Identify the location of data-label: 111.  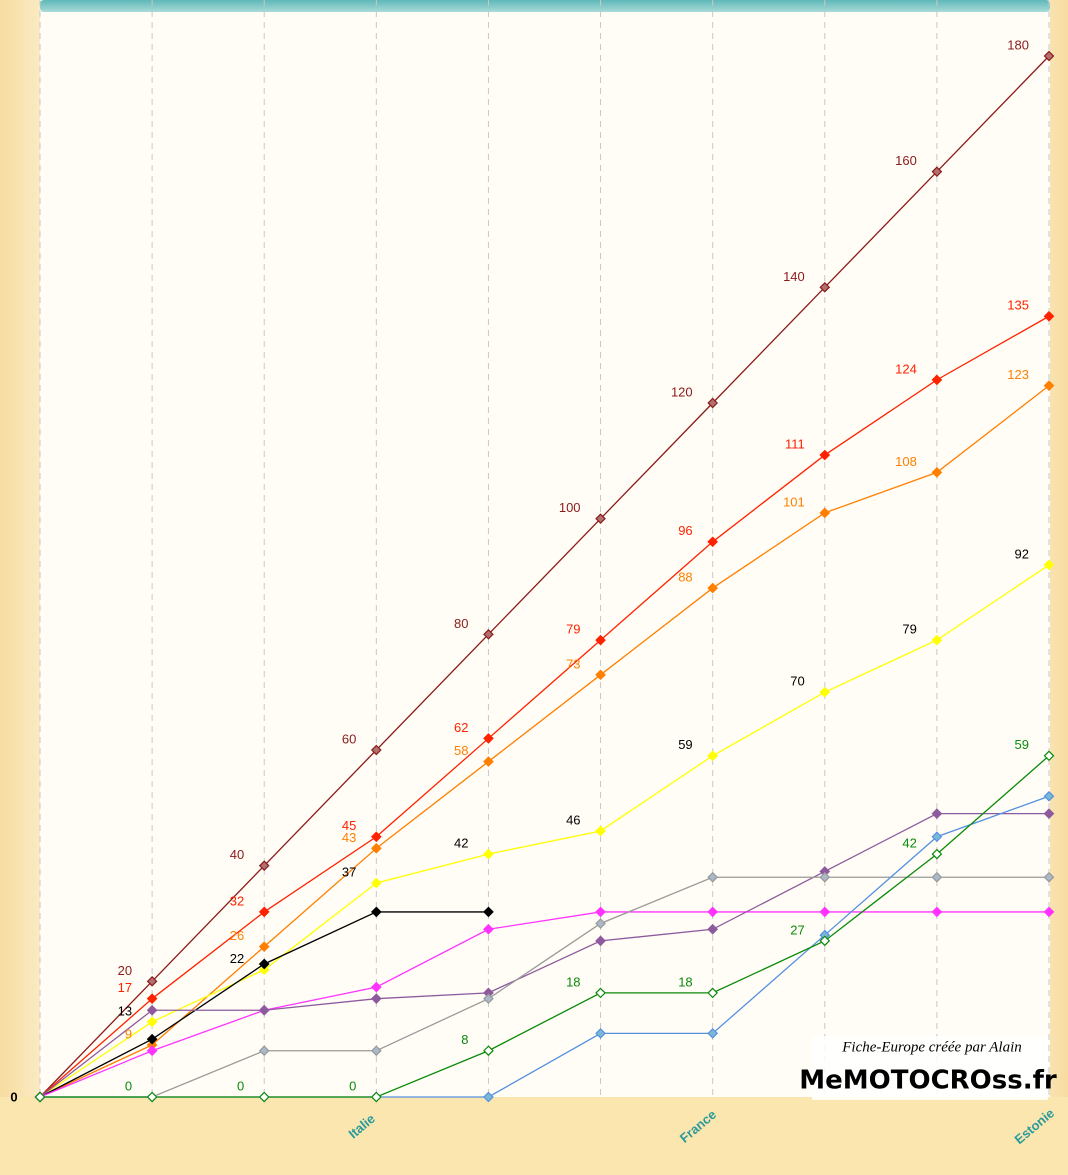
(795, 443).